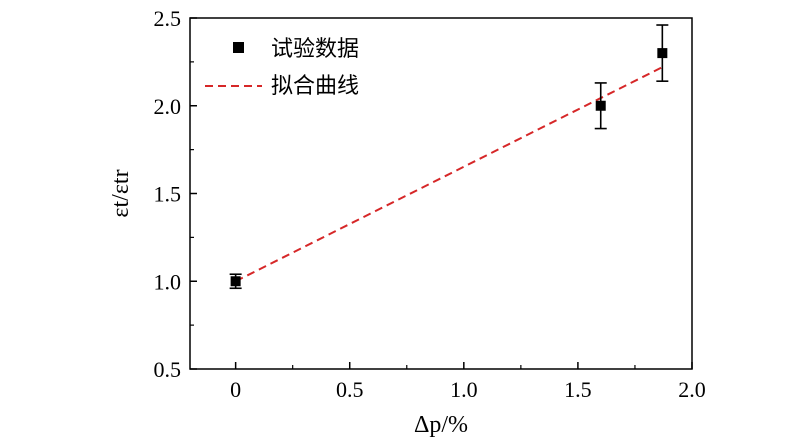  I want to click on x-tick-label: 0.5, so click(350, 389).